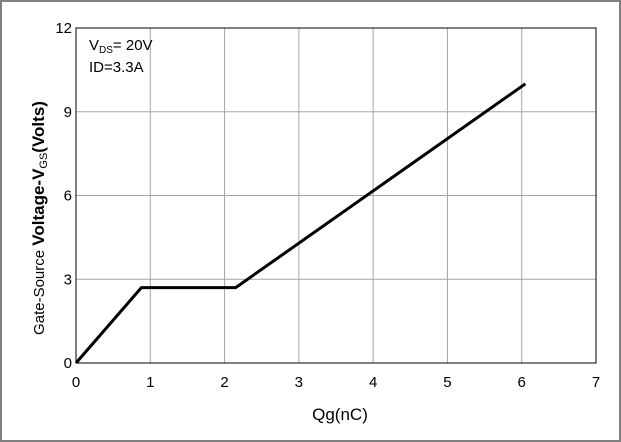 This screenshot has height=442, width=621. I want to click on x-tick-label: 3, so click(299, 382).